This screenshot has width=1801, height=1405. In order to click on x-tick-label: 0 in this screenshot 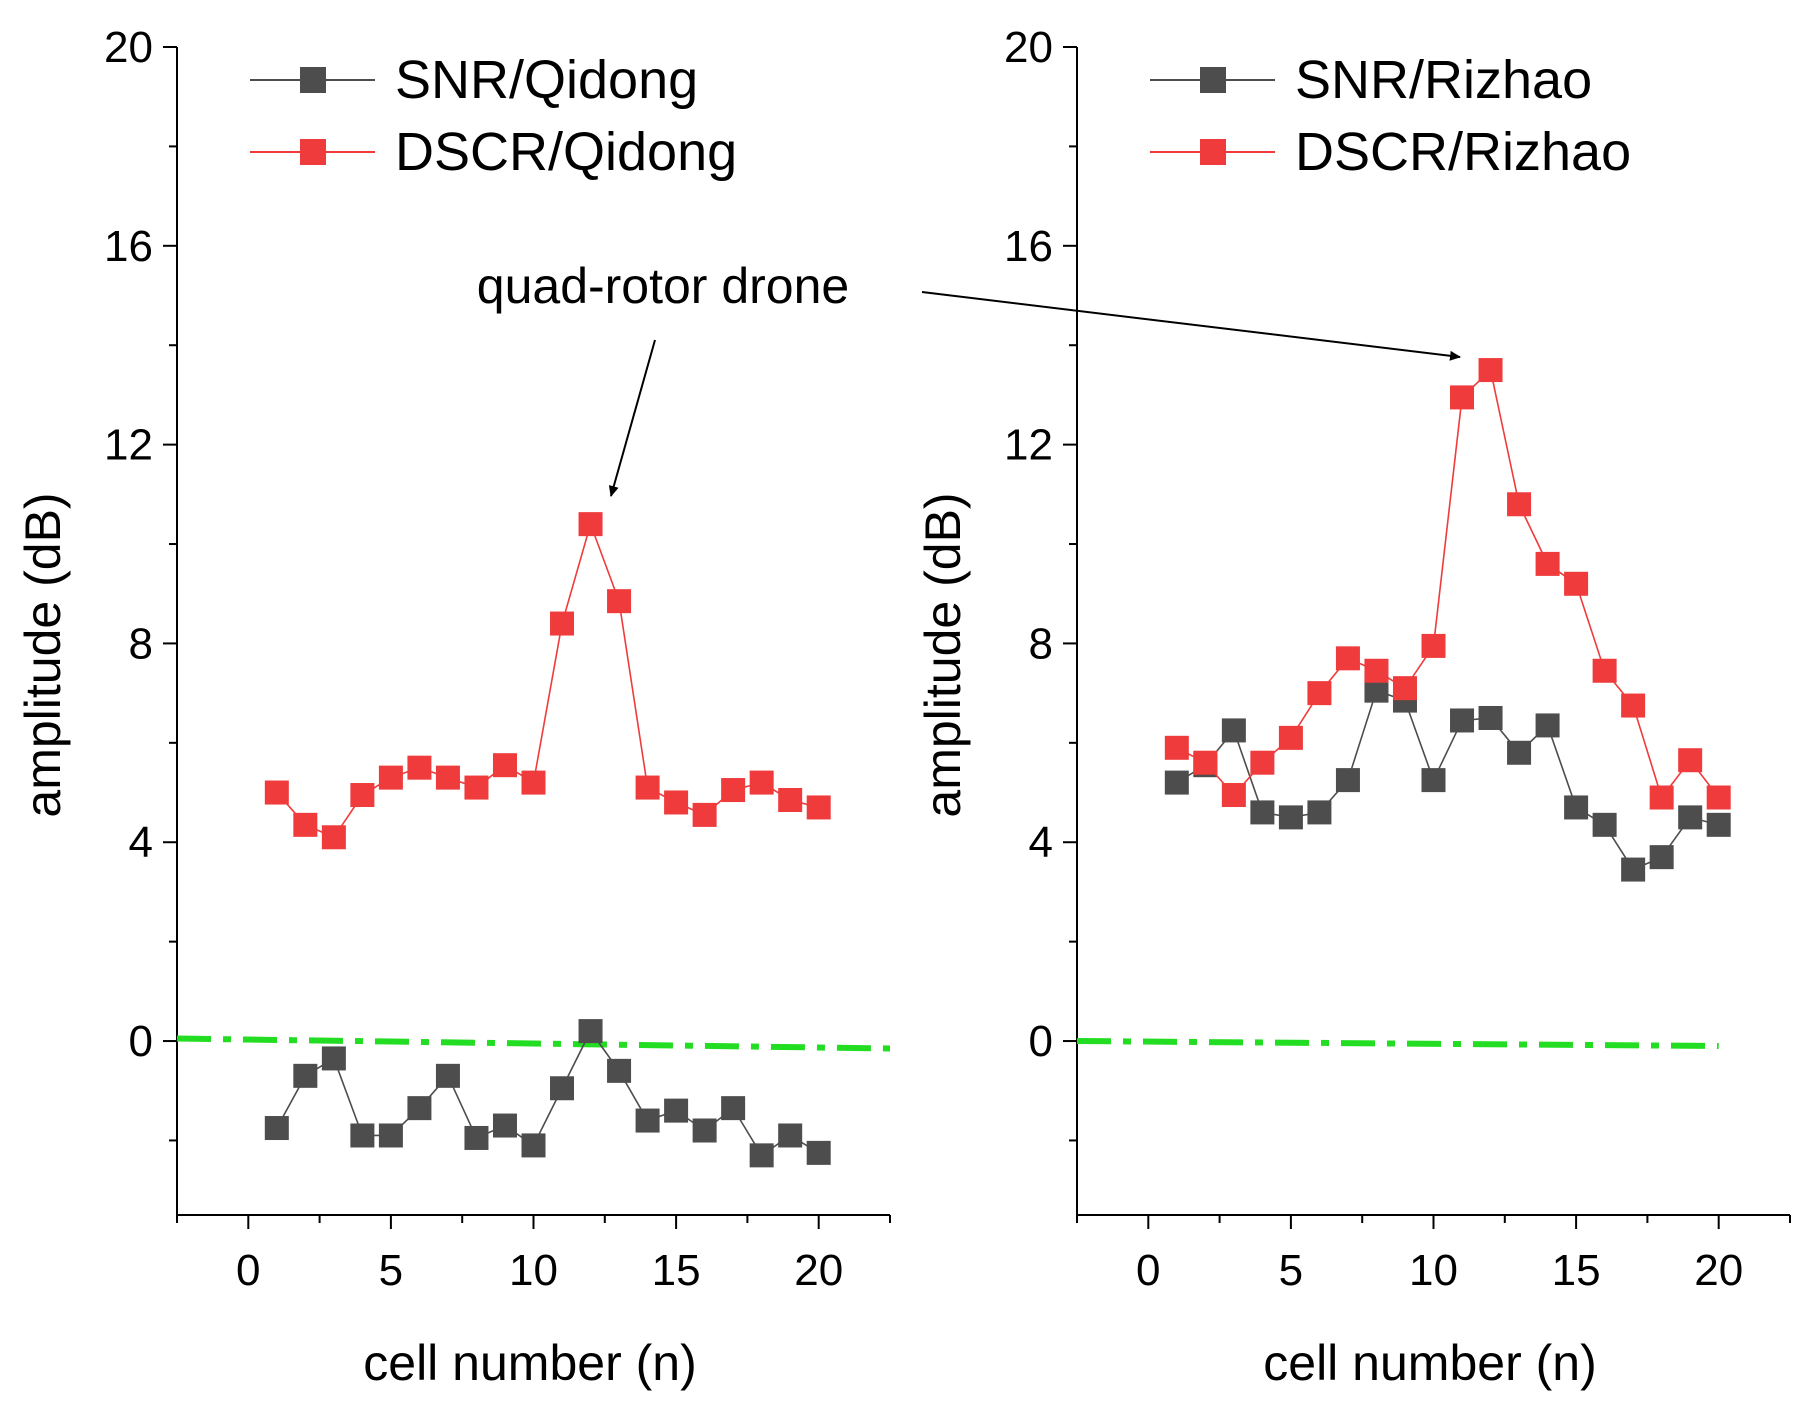, I will do `click(248, 1270)`.